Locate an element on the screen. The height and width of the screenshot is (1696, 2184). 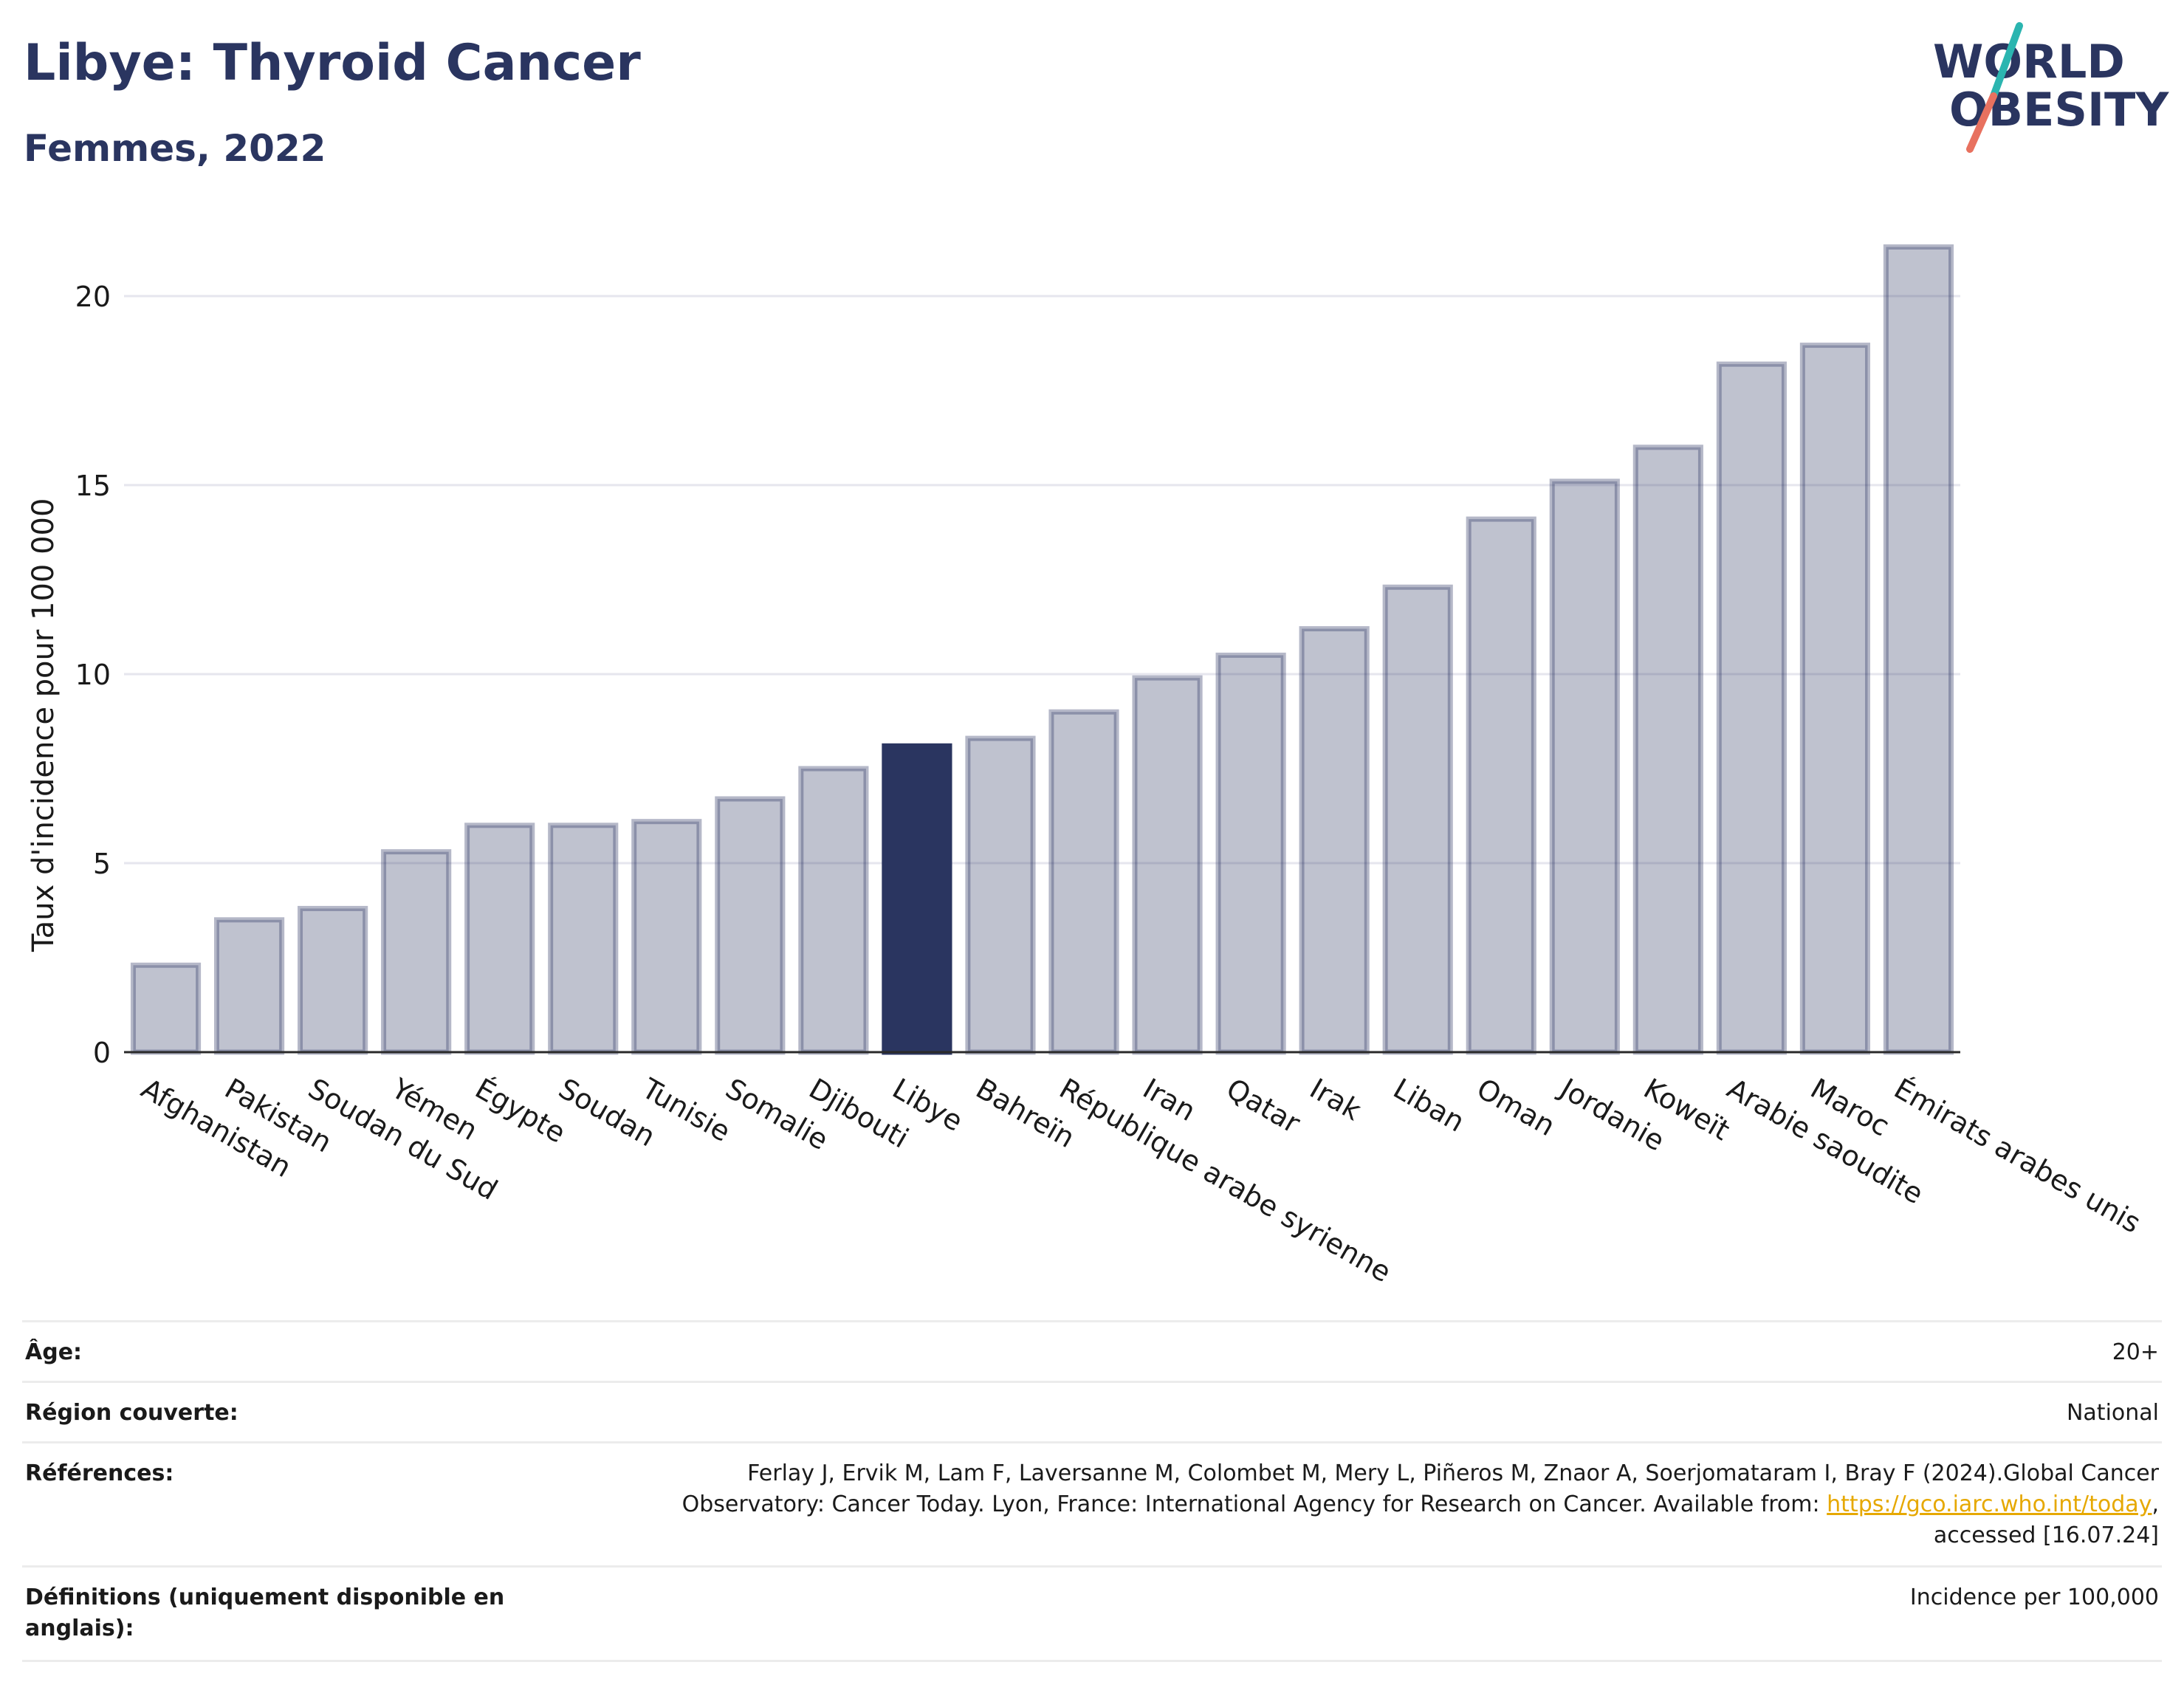
x-tick-label: Égypte is located at coordinates (521, 1111).